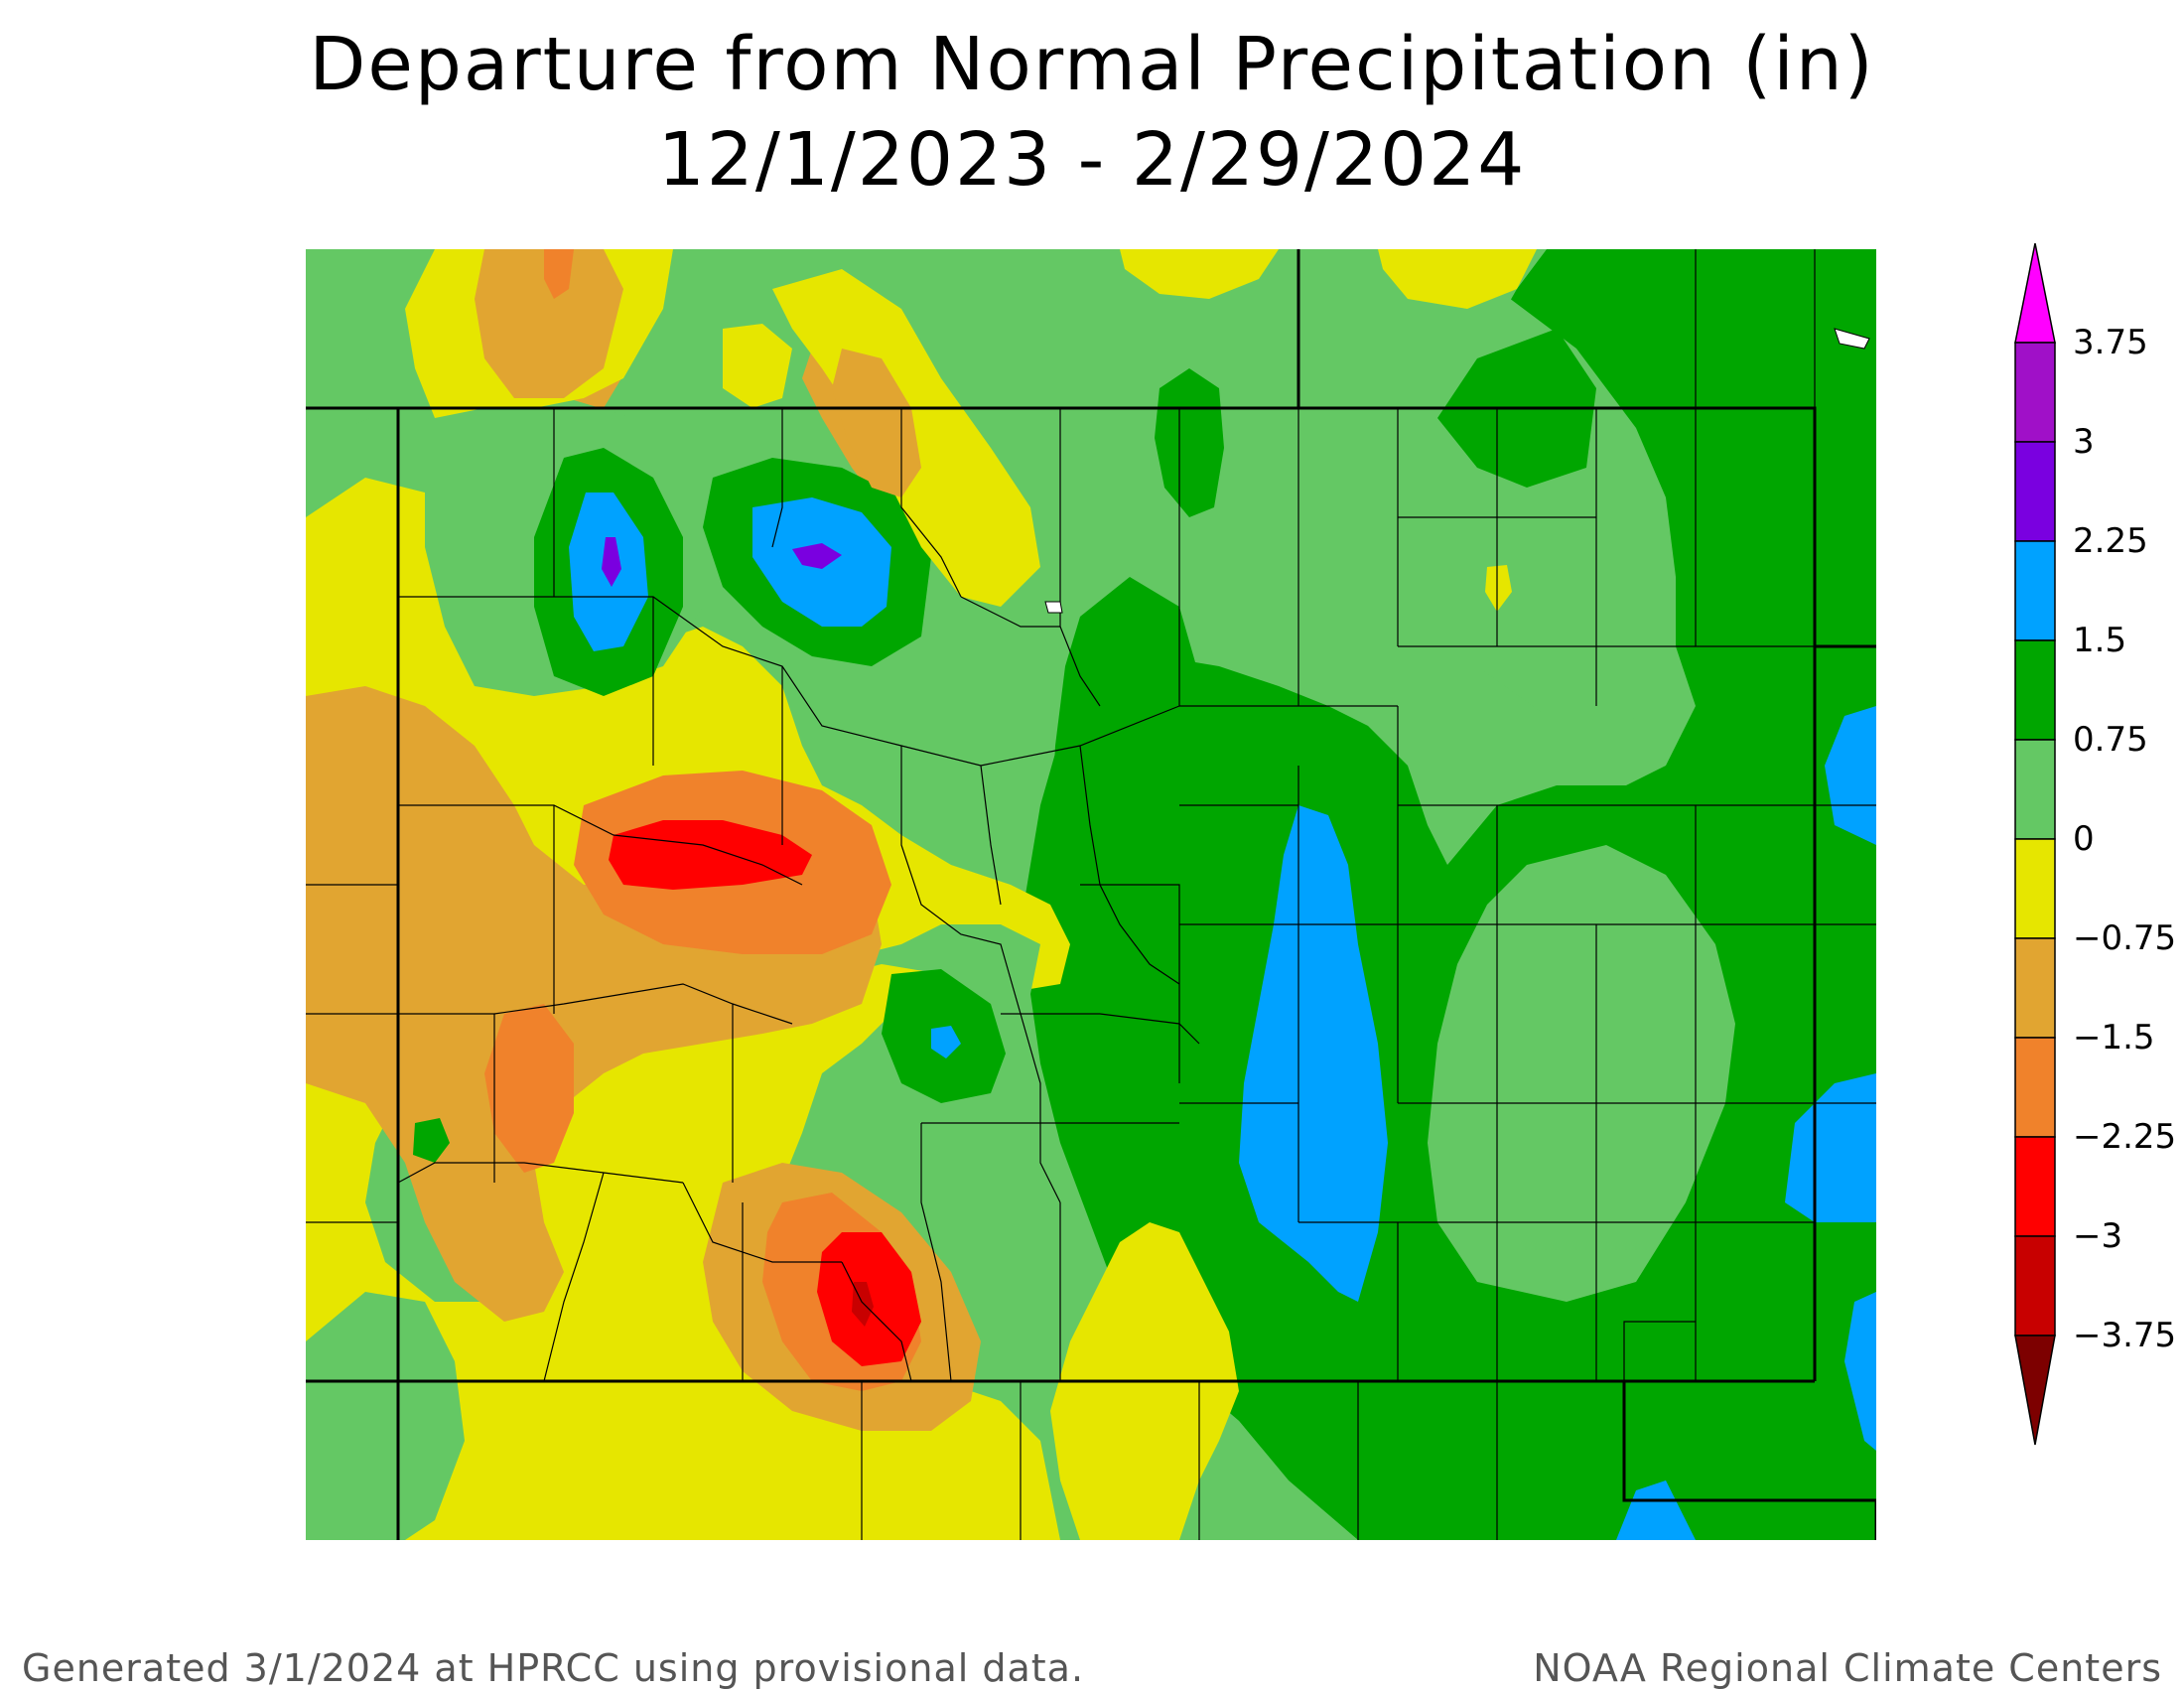  Describe the element at coordinates (1498, 588) in the screenshot. I see `ne-yellow-pocket` at that location.